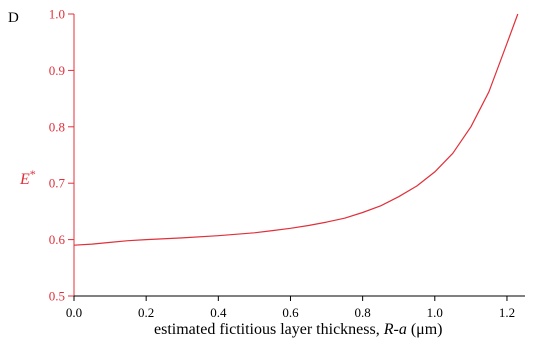  What do you see at coordinates (57, 183) in the screenshot?
I see `y-tick-label: 0.7` at bounding box center [57, 183].